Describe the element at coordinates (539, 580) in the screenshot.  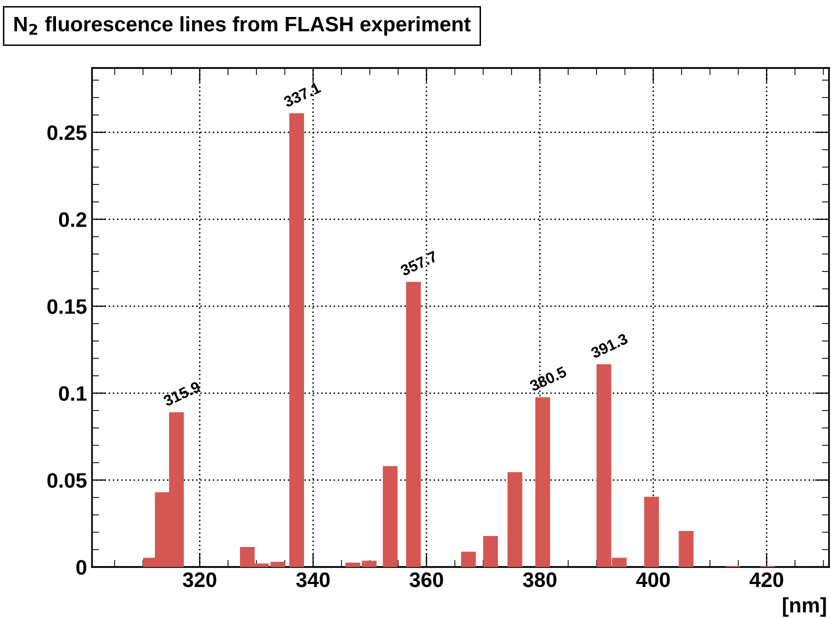
I see `x-tick-label: 380` at that location.